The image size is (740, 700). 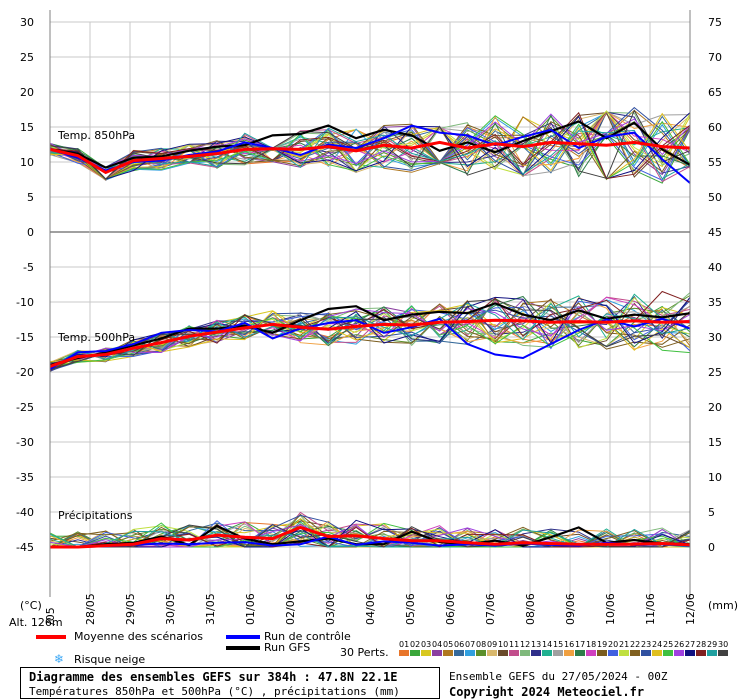 What do you see at coordinates (657, 644) in the screenshot?
I see `pert-number: 24` at bounding box center [657, 644].